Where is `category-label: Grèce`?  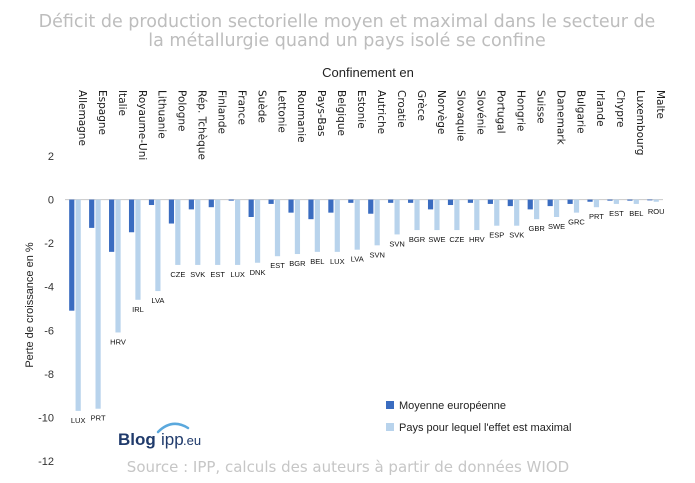 category-label: Grèce is located at coordinates (421, 105).